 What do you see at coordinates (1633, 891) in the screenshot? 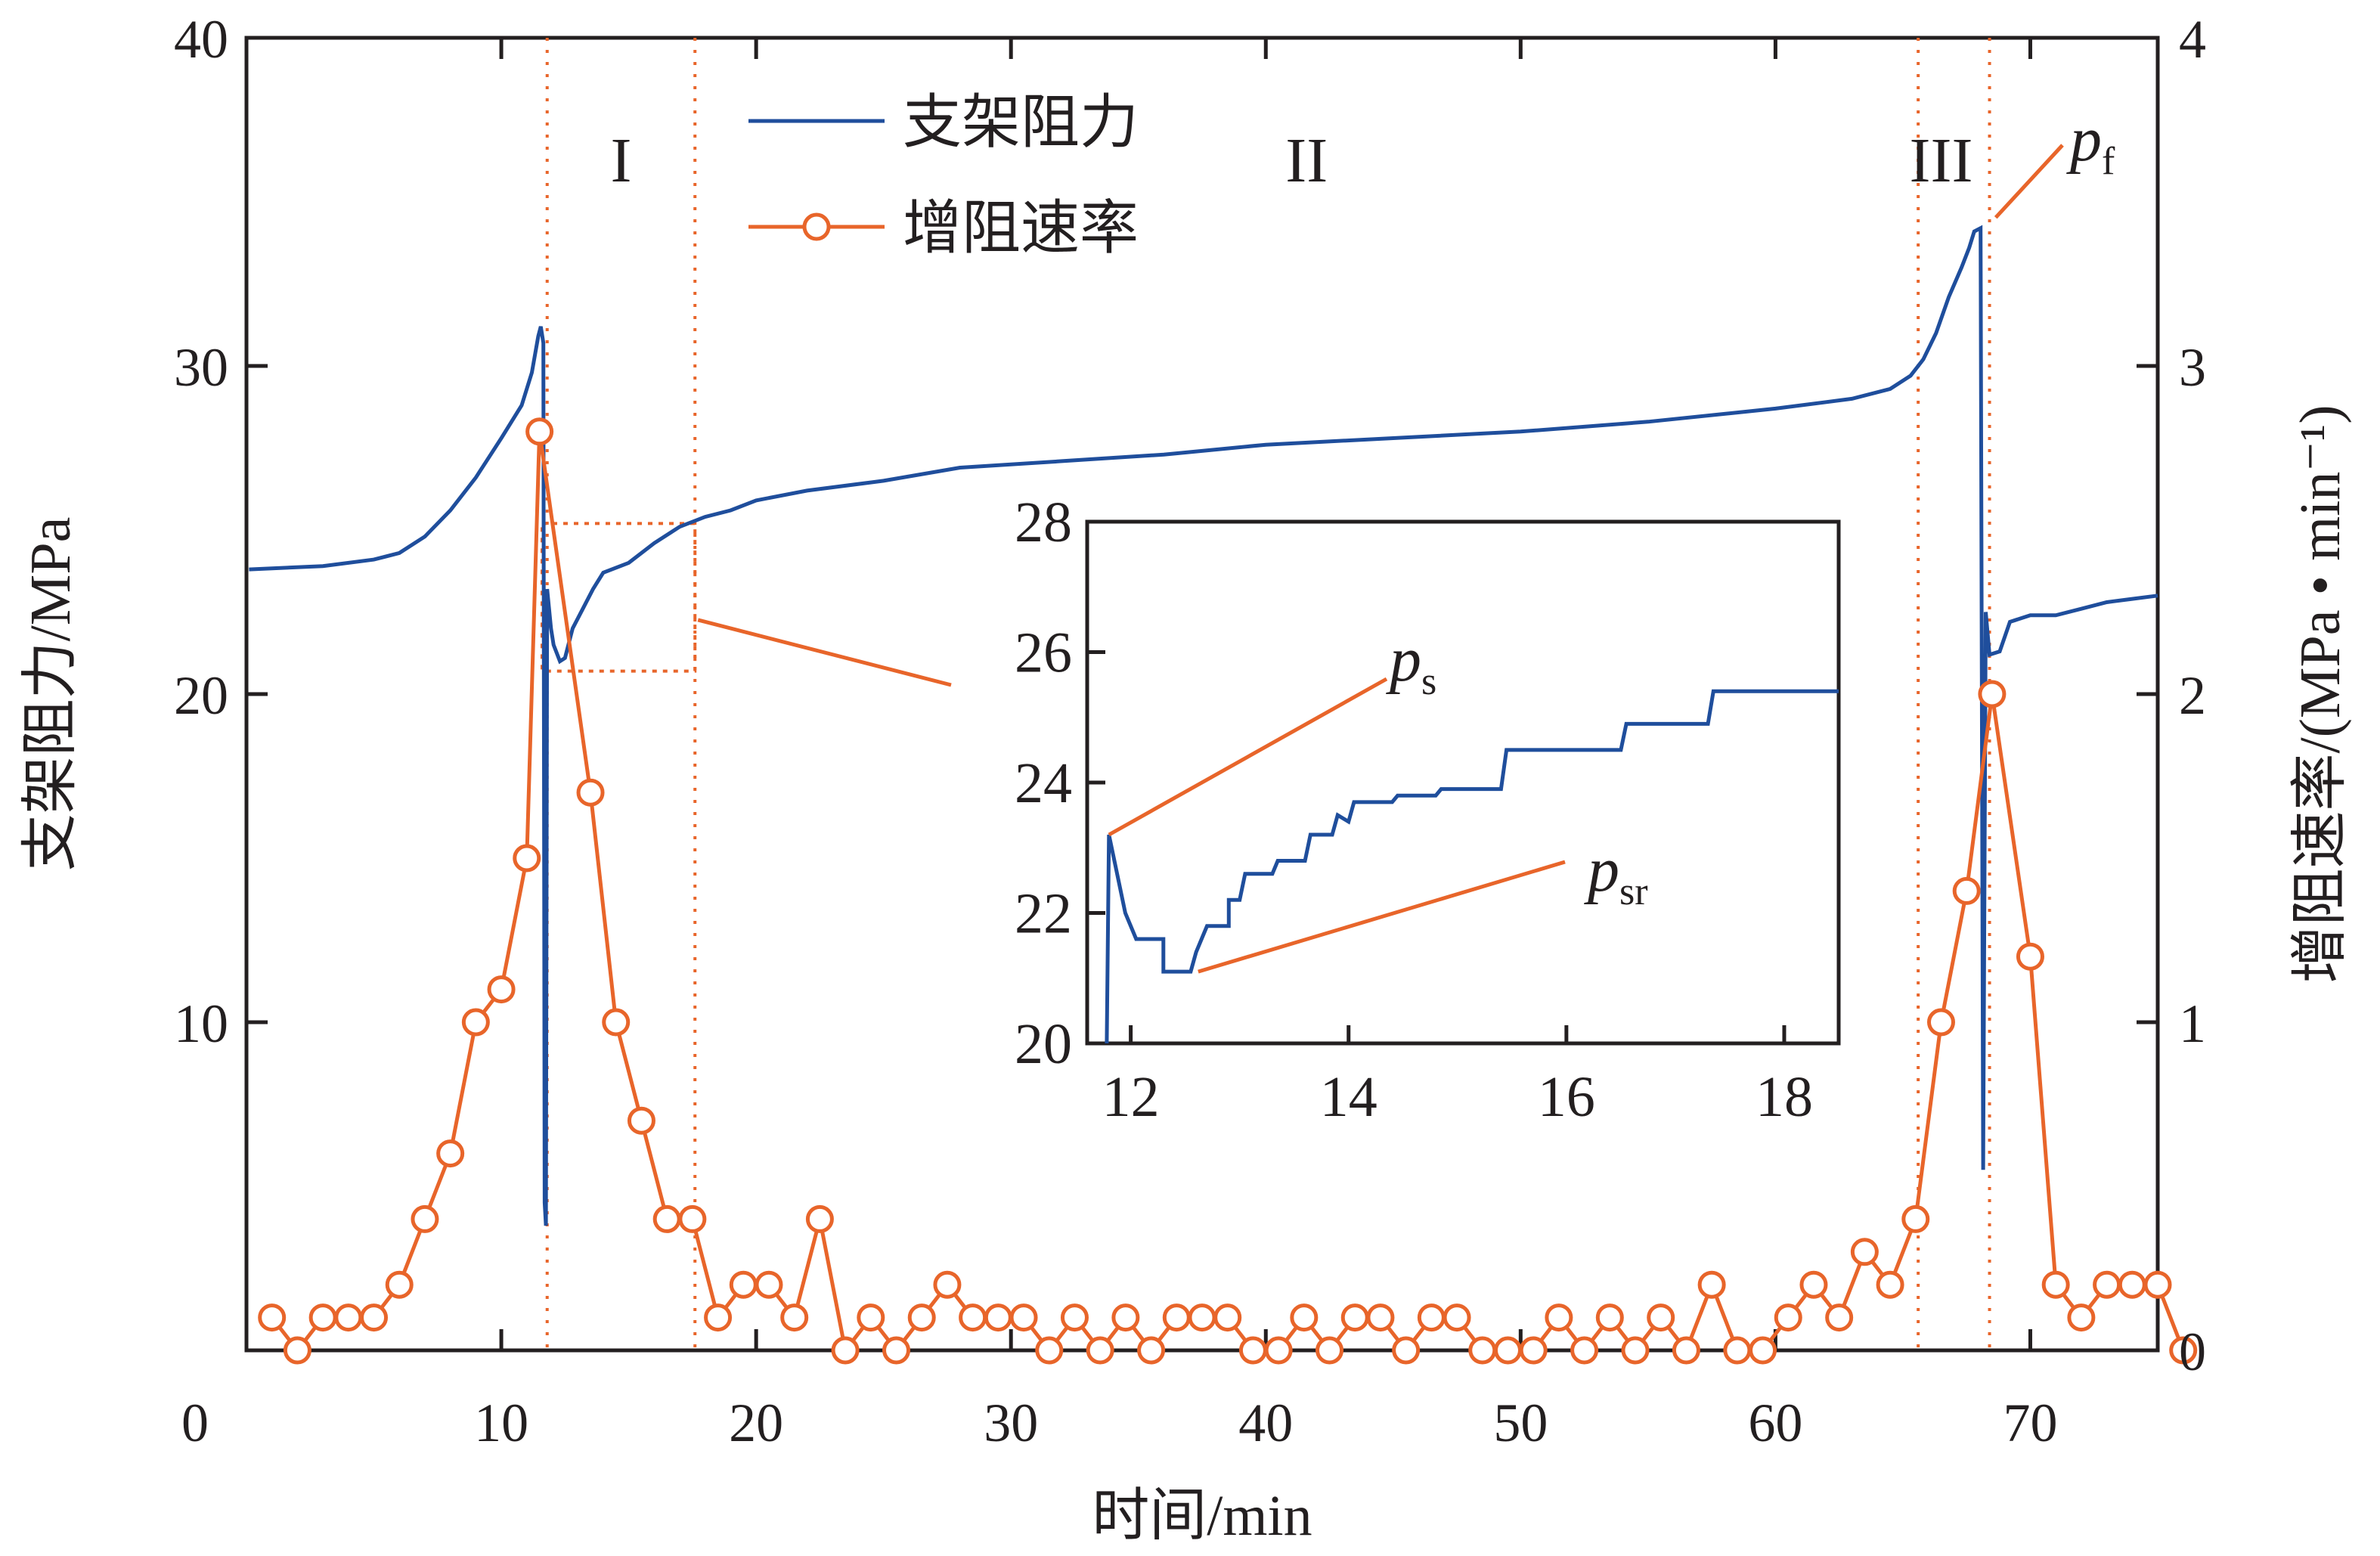
I see `annotation-psr-subscript: sr` at bounding box center [1633, 891].